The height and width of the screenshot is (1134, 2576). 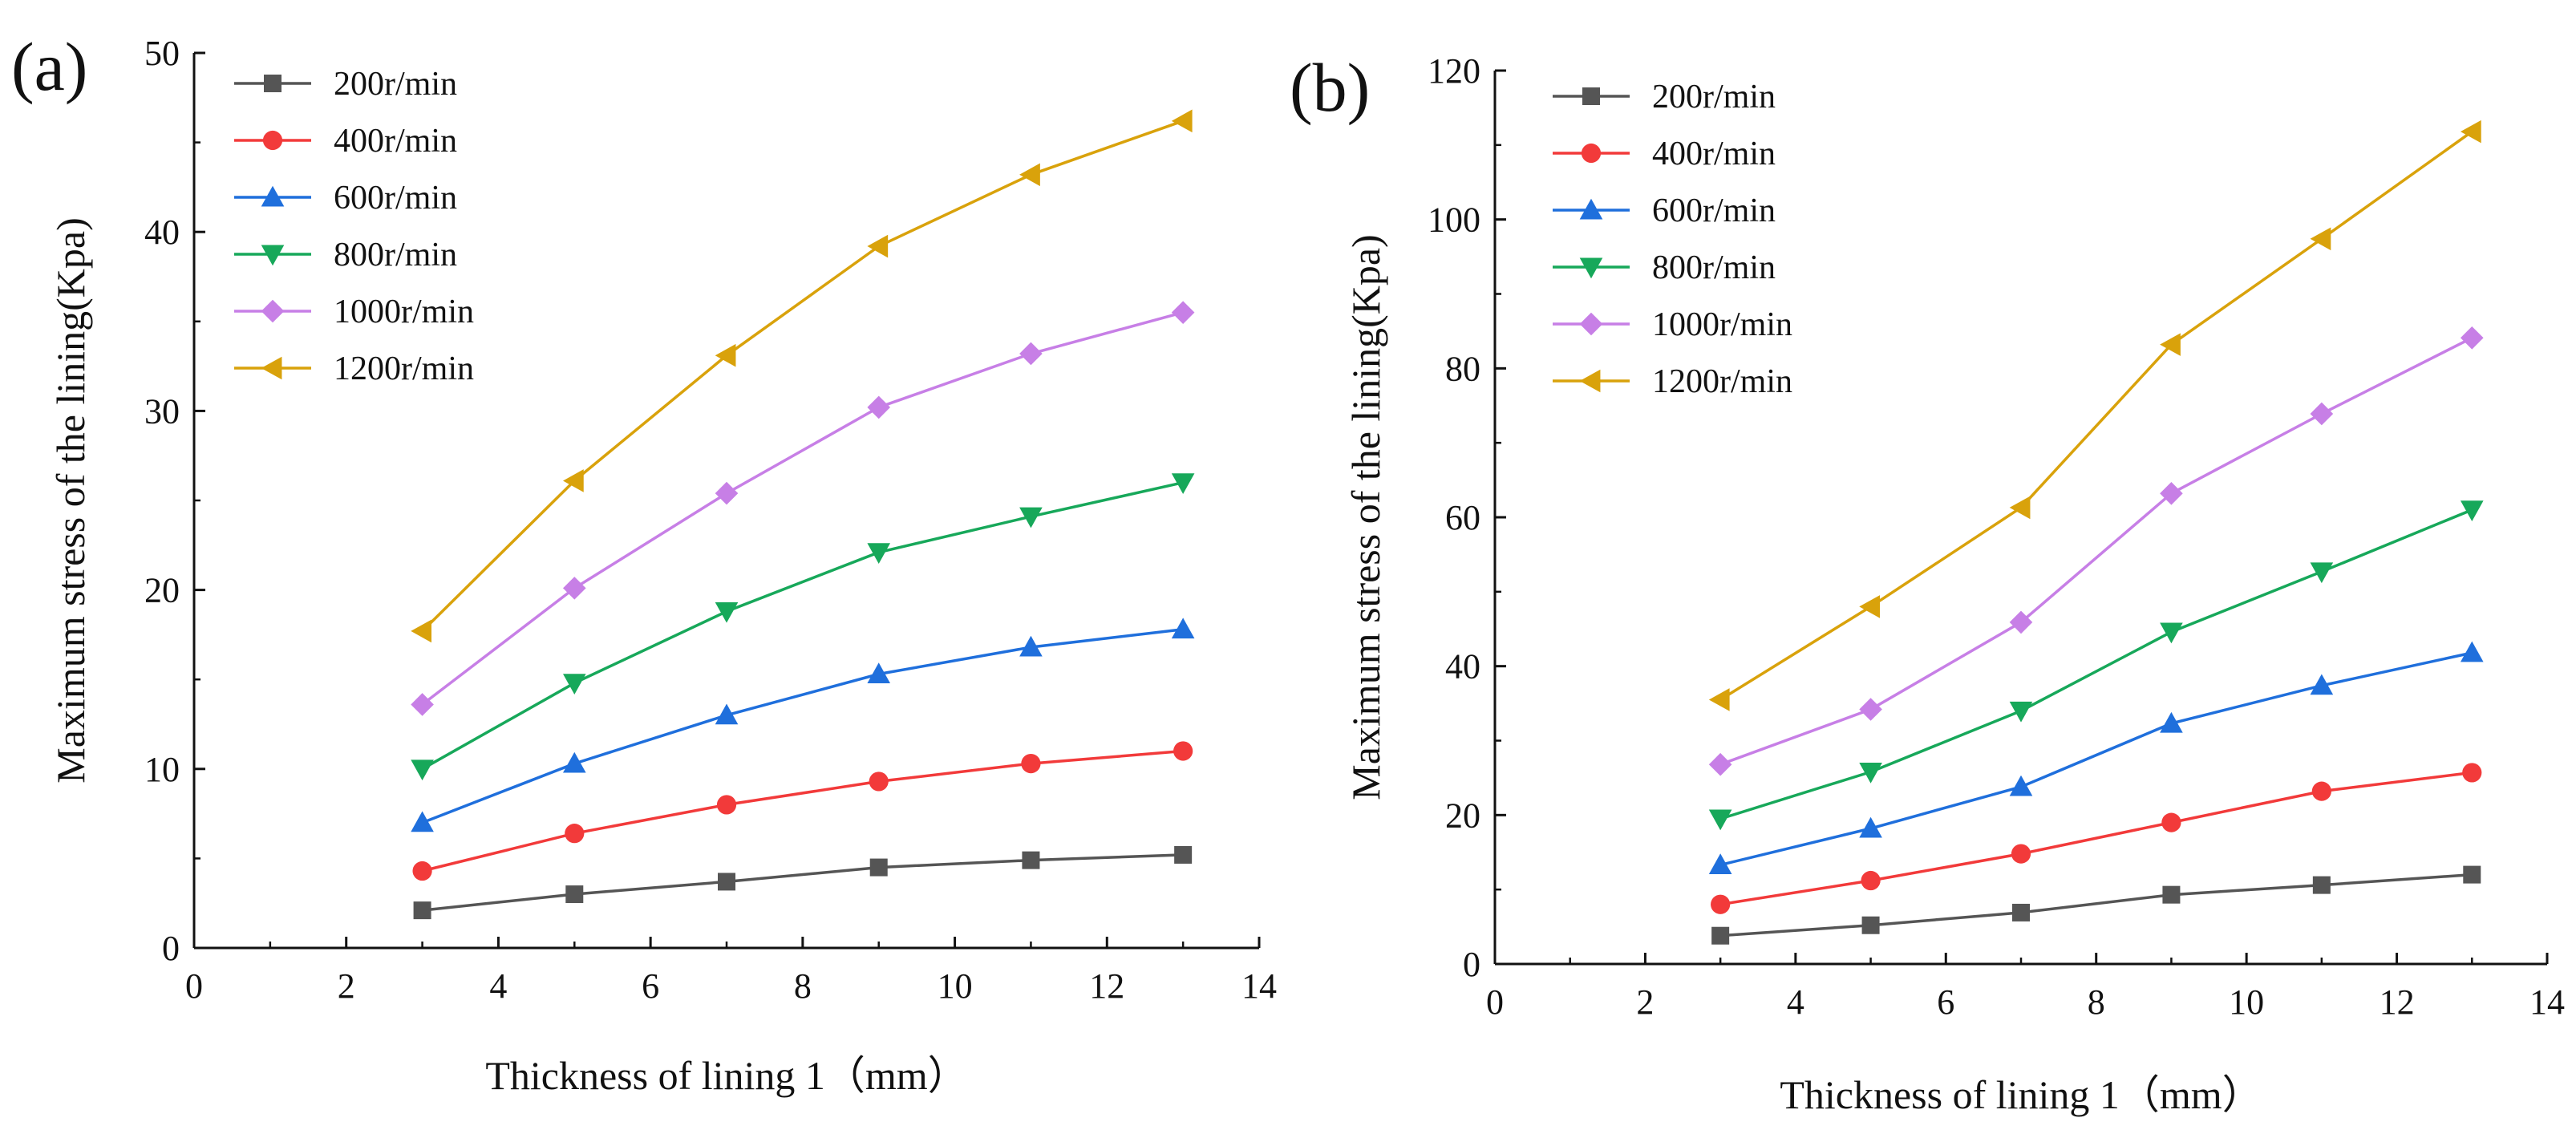 I want to click on panel-a-x-tick-label: 12, so click(x=1106, y=986).